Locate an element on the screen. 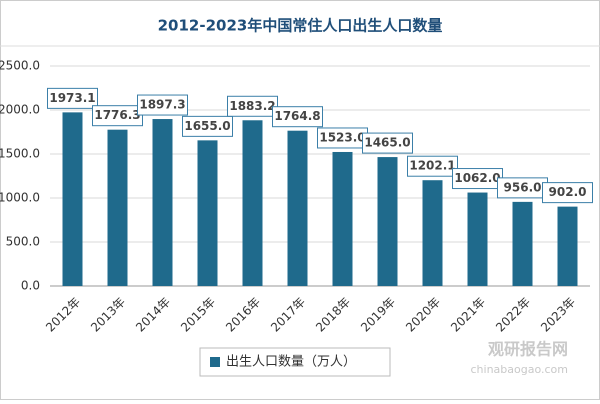 The image size is (600, 404). data-label: 1062.0 is located at coordinates (477, 178).